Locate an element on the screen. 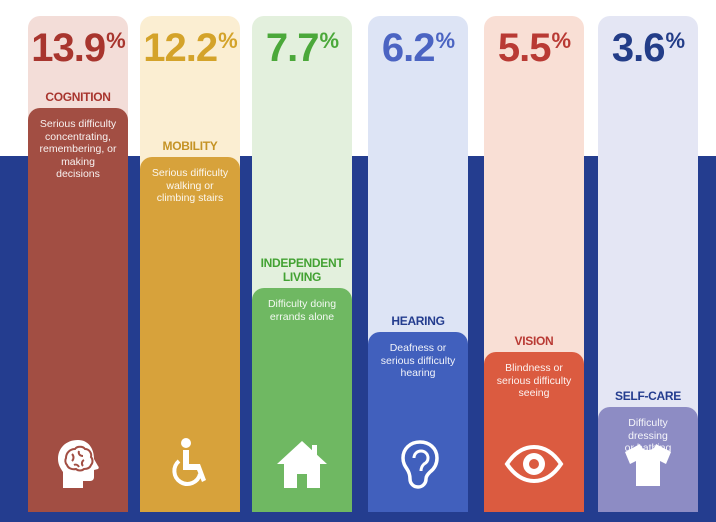  category-label: INDEPENDENT LIVING is located at coordinates (302, 270).